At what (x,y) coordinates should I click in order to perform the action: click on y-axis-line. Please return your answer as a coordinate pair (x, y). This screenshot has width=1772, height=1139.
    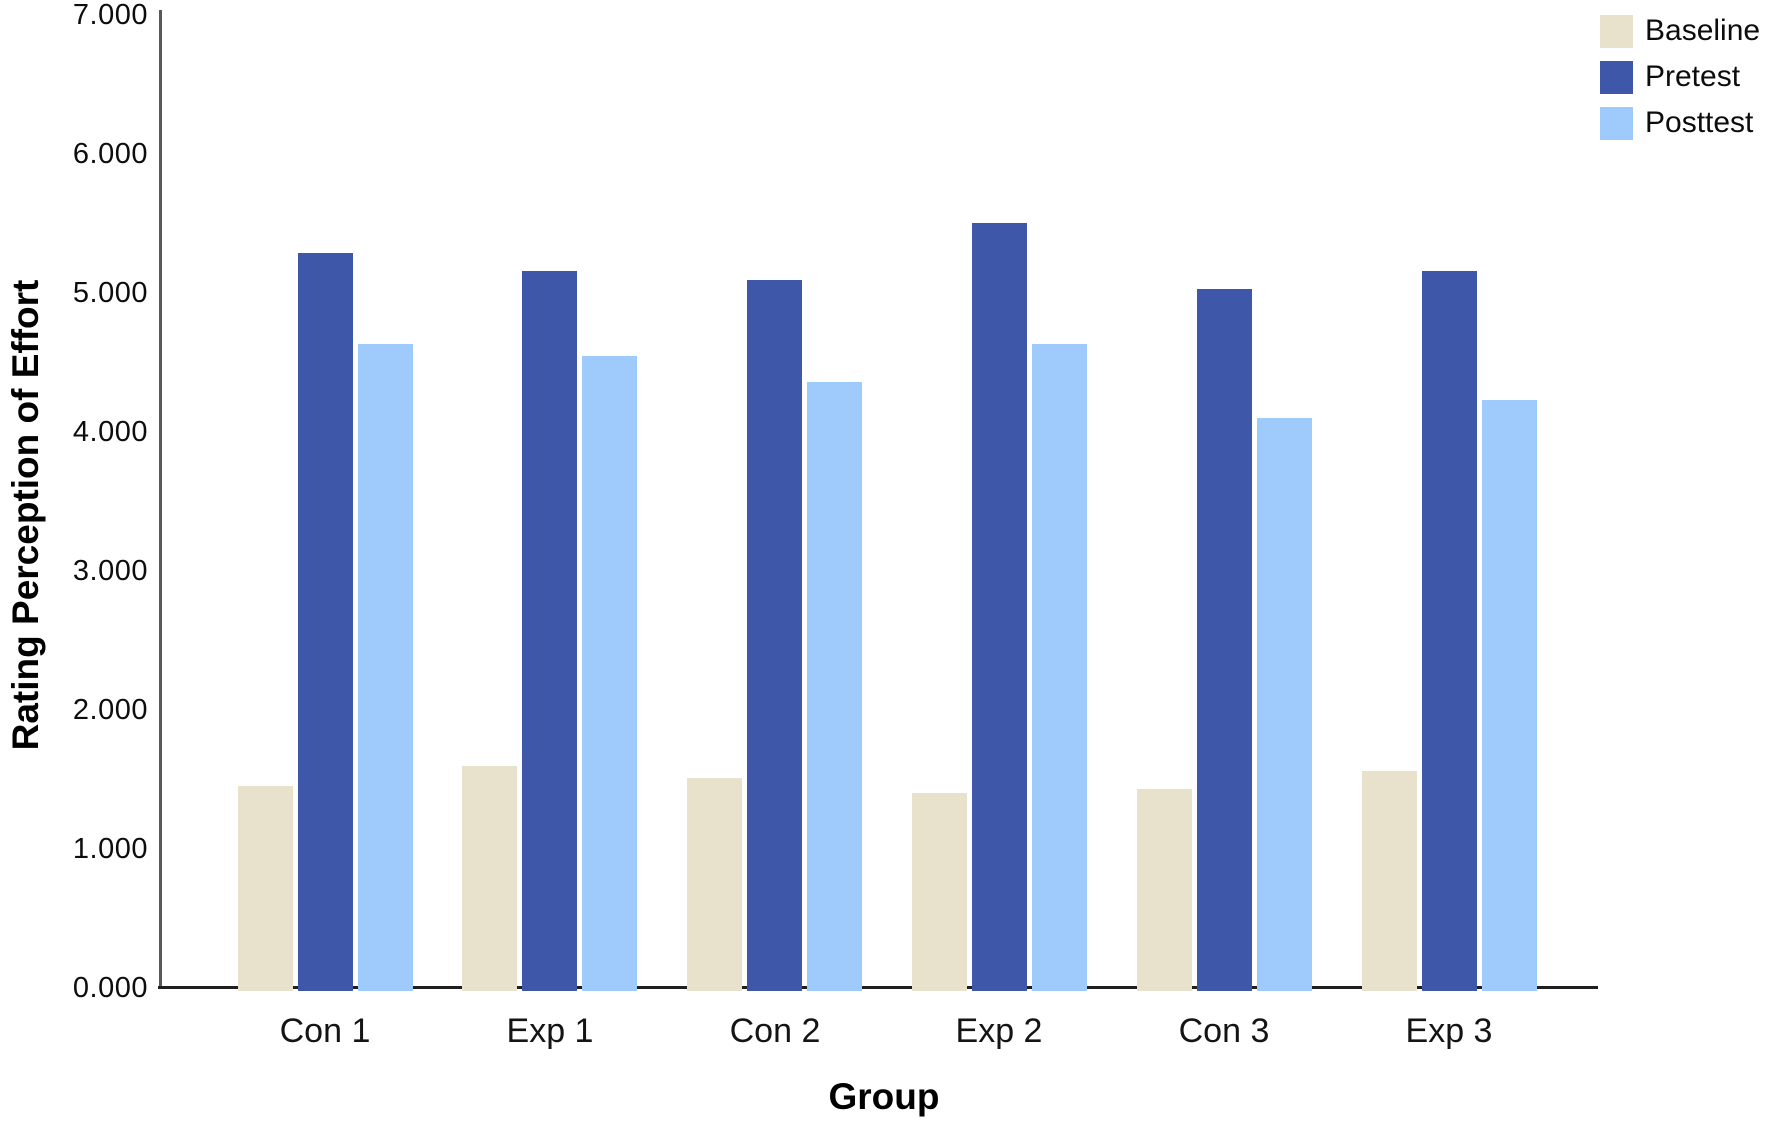
    Looking at the image, I should click on (160, 499).